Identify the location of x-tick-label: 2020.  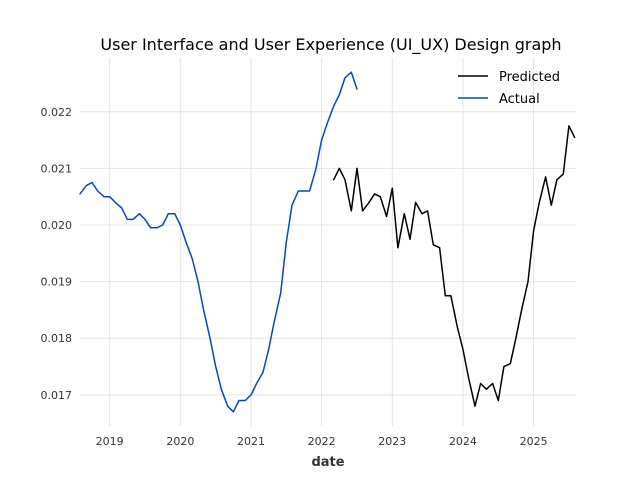
(180, 441).